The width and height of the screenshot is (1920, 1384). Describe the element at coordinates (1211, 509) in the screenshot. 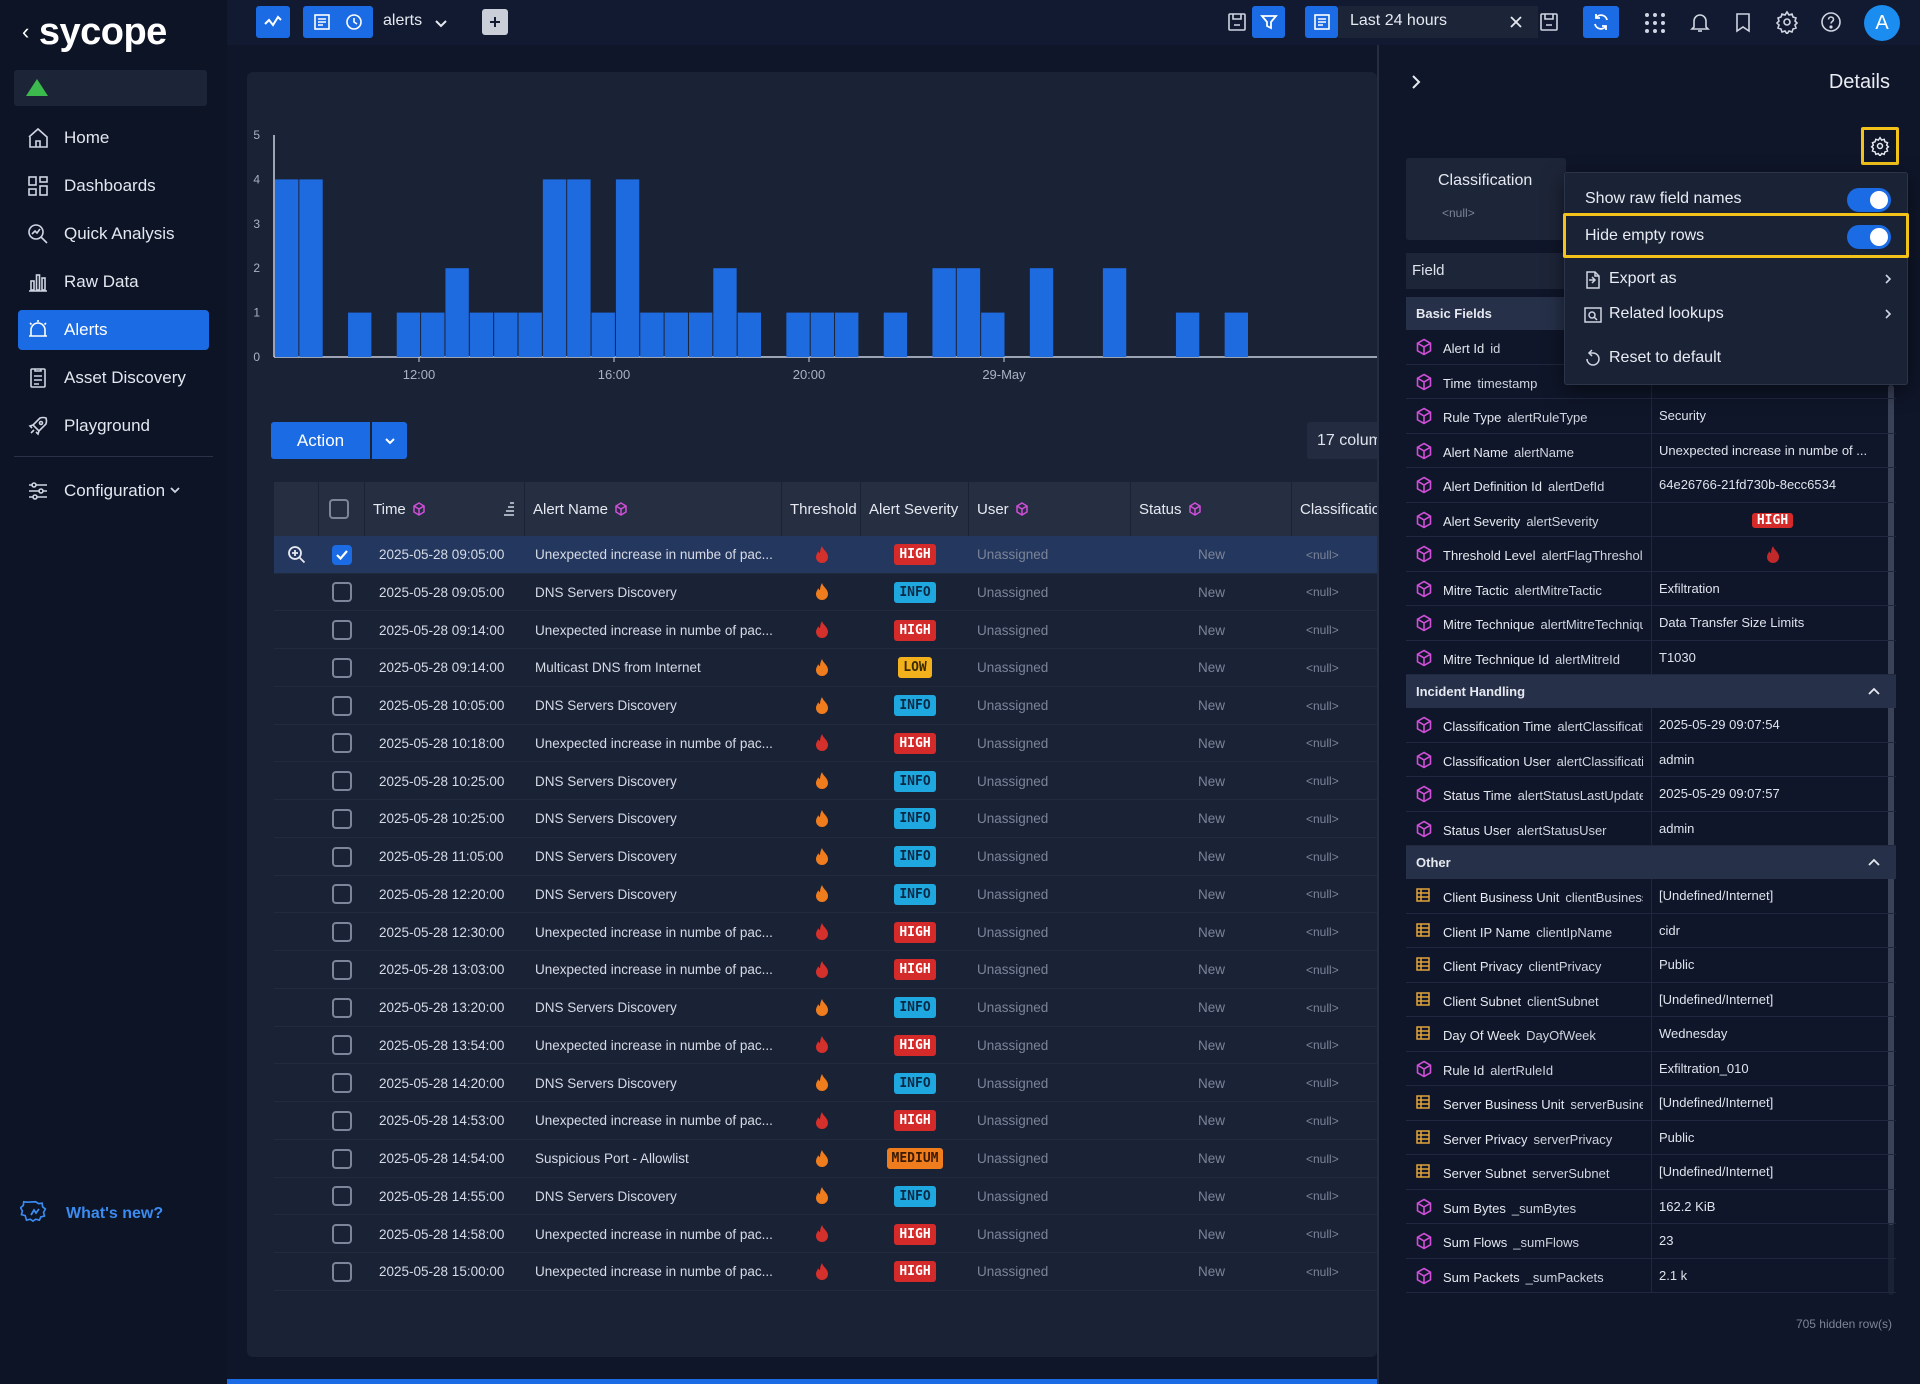

I see `column-header-status: Status` at that location.